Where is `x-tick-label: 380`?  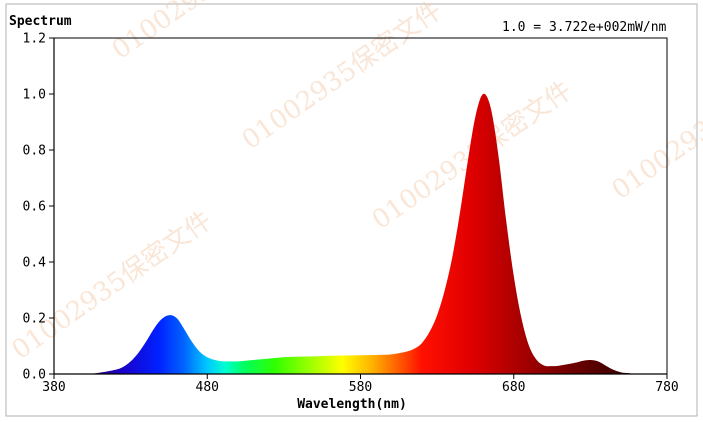
x-tick-label: 380 is located at coordinates (53, 387).